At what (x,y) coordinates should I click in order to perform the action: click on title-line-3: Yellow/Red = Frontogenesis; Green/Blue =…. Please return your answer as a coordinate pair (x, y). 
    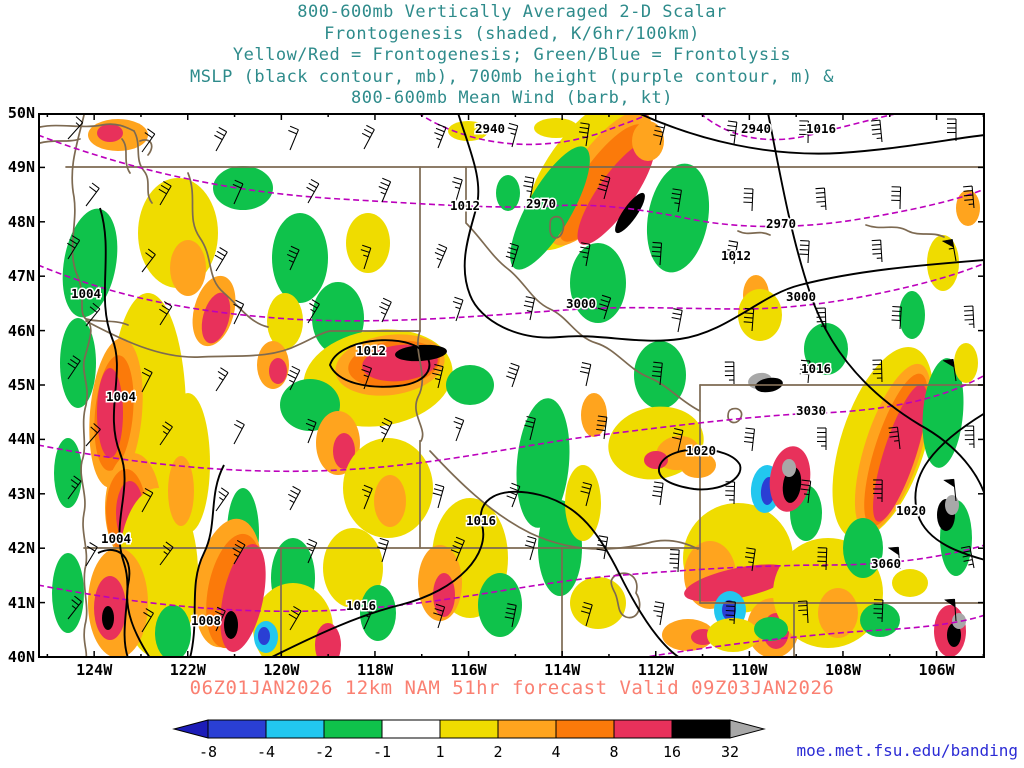
    Looking at the image, I should click on (512, 55).